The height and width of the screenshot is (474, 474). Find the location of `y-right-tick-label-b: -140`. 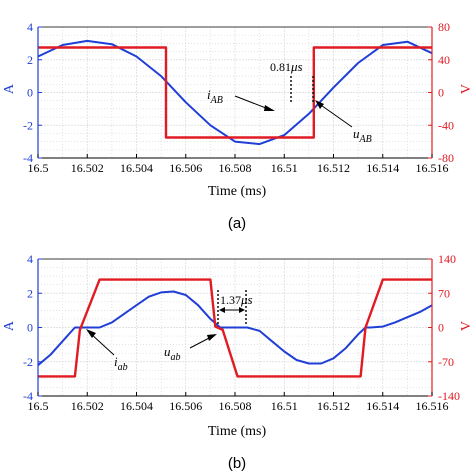

y-right-tick-label-b: -140 is located at coordinates (449, 396).